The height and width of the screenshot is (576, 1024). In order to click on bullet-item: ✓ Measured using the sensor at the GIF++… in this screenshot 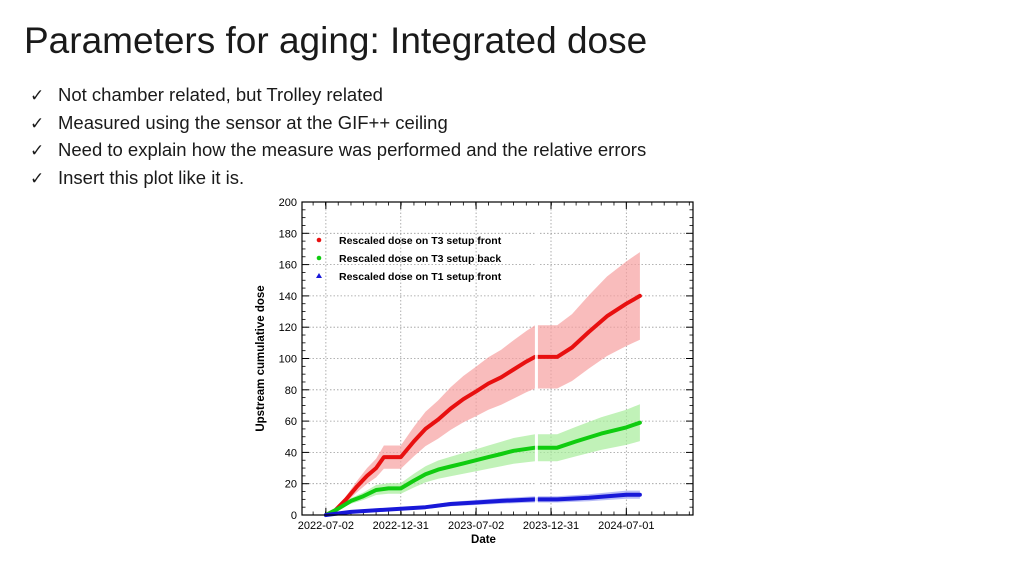, I will do `click(338, 124)`.